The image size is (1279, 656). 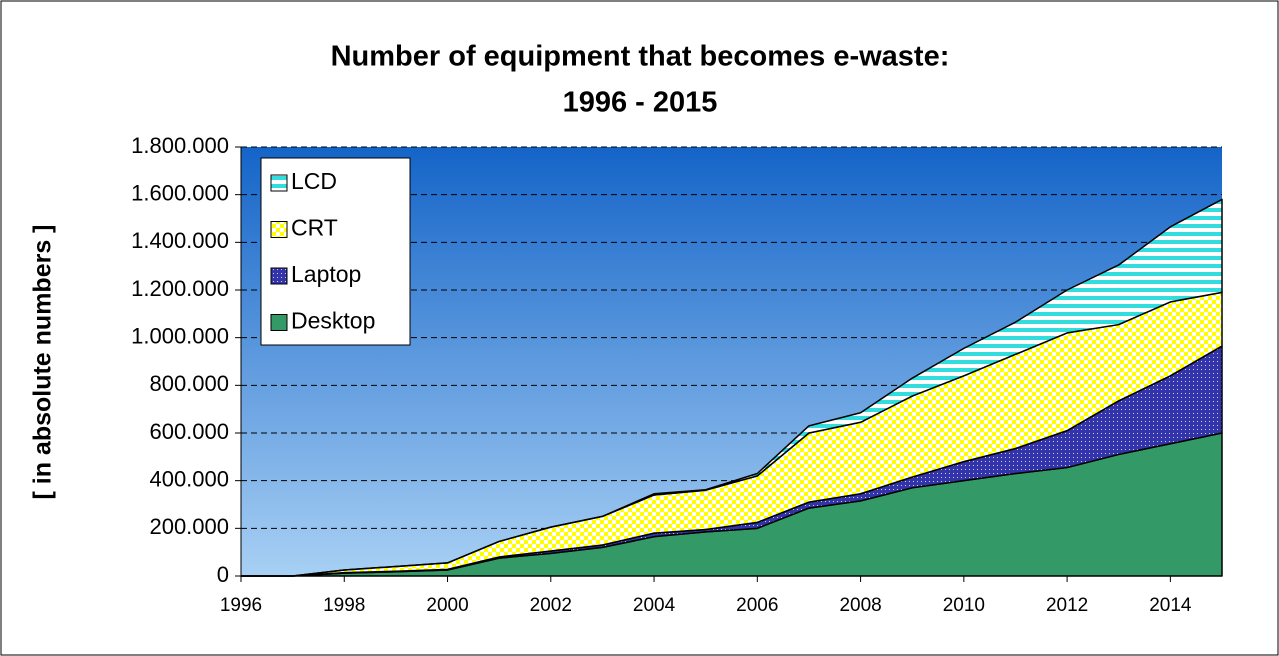 I want to click on legend-label: Desktop, so click(x=333, y=321).